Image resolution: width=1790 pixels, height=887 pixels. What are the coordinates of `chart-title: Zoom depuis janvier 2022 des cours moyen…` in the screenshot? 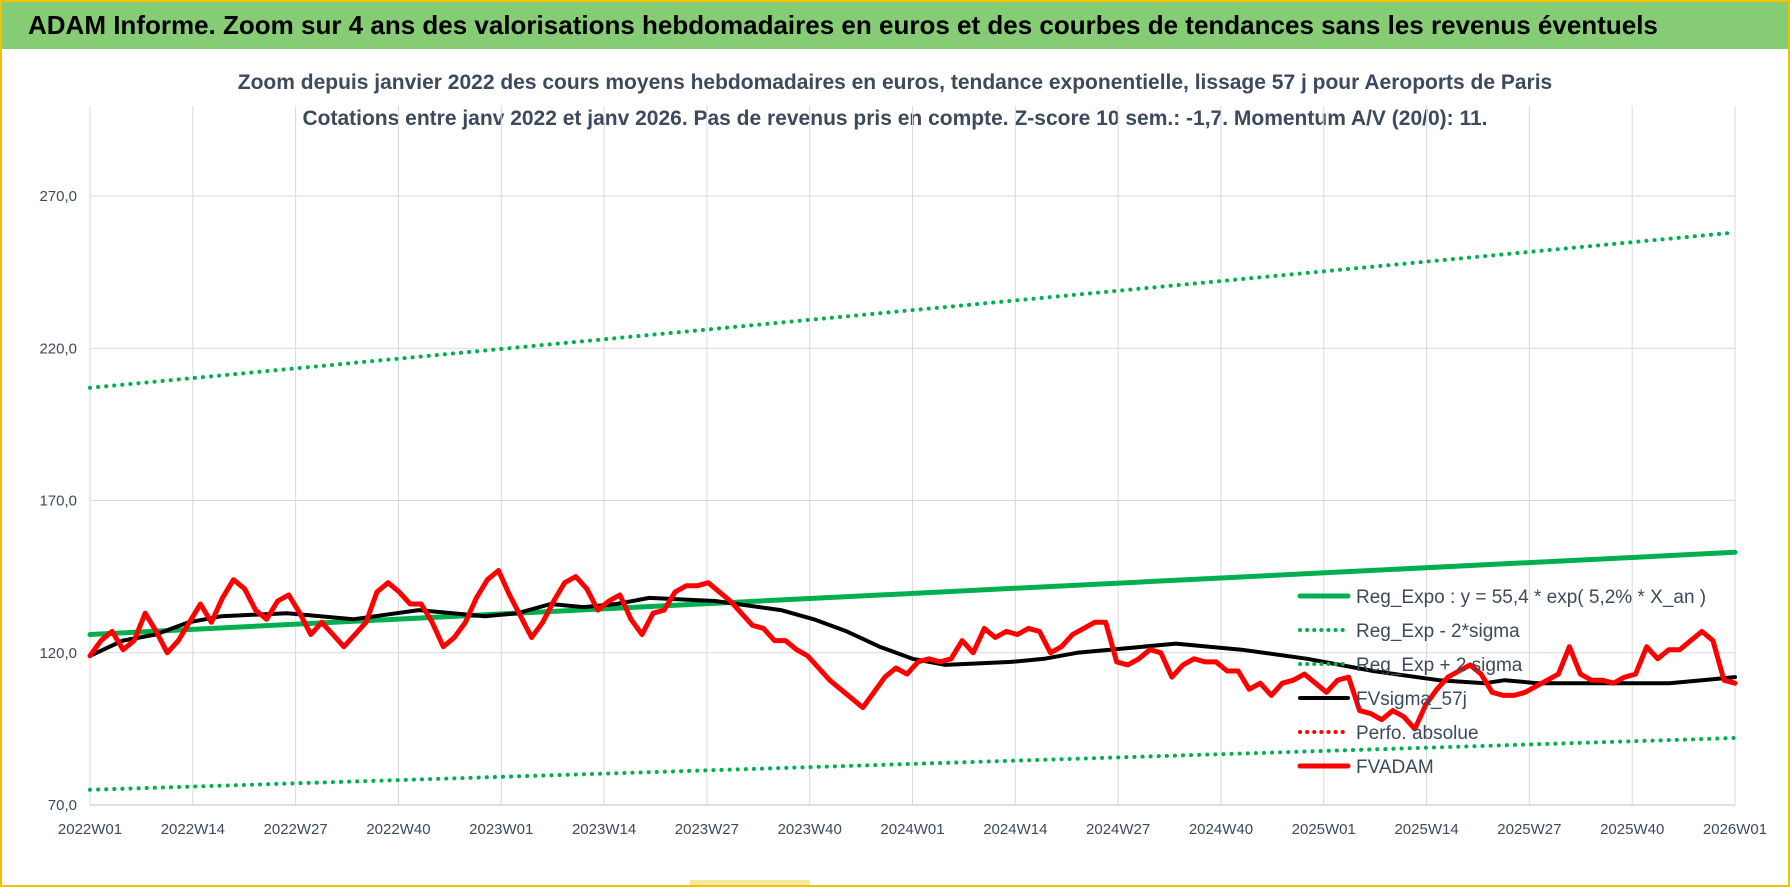 It's located at (895, 82).